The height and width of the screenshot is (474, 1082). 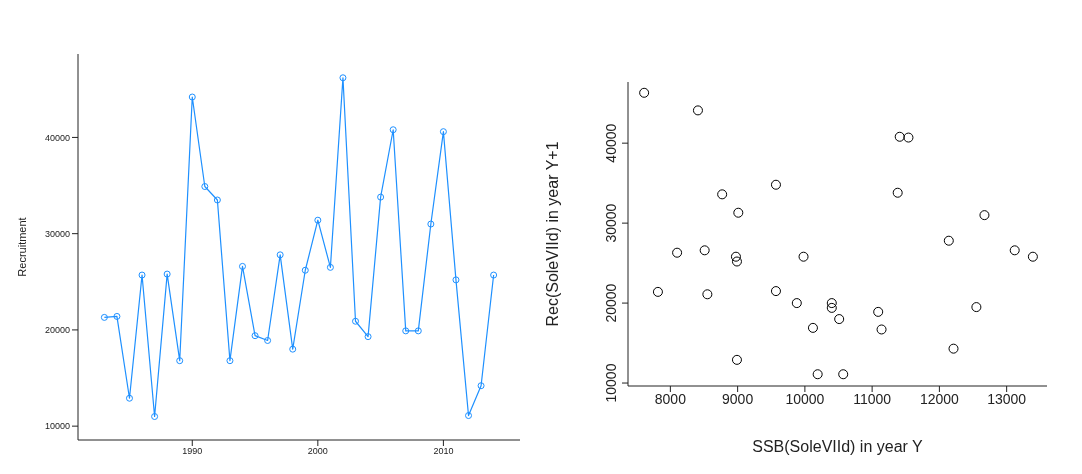 What do you see at coordinates (57, 426) in the screenshot?
I see `y-tick-label: 10000` at bounding box center [57, 426].